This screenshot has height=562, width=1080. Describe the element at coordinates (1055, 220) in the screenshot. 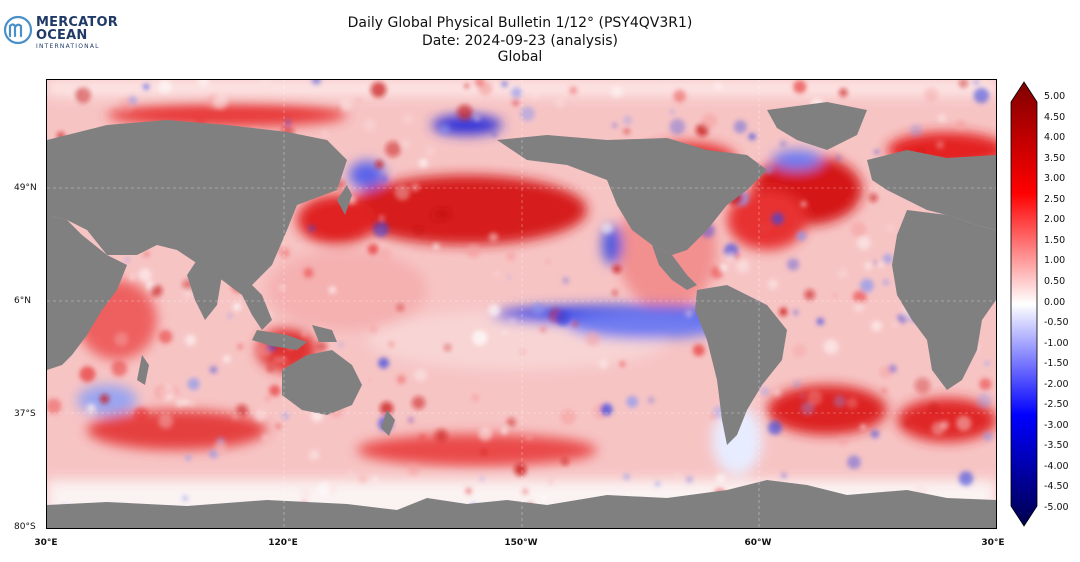

I see `colorbar-tick-label: 2.00` at that location.